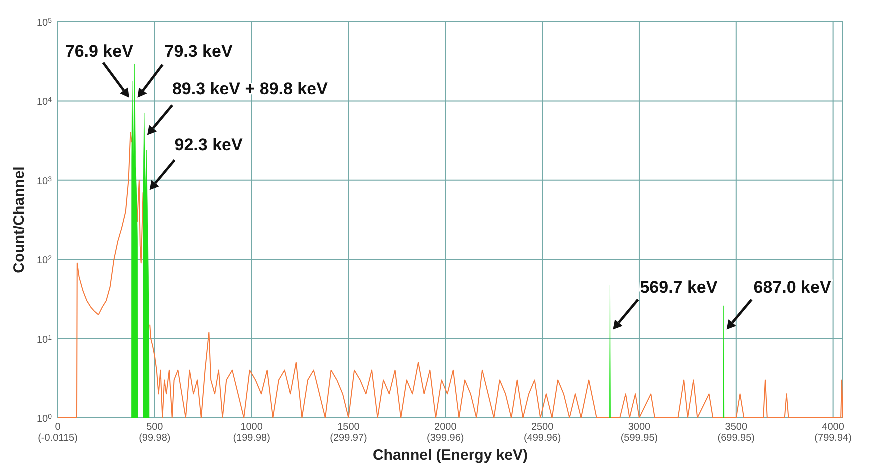 Image resolution: width=880 pixels, height=472 pixels. What do you see at coordinates (155, 427) in the screenshot?
I see `x-tick-label: 500` at bounding box center [155, 427].